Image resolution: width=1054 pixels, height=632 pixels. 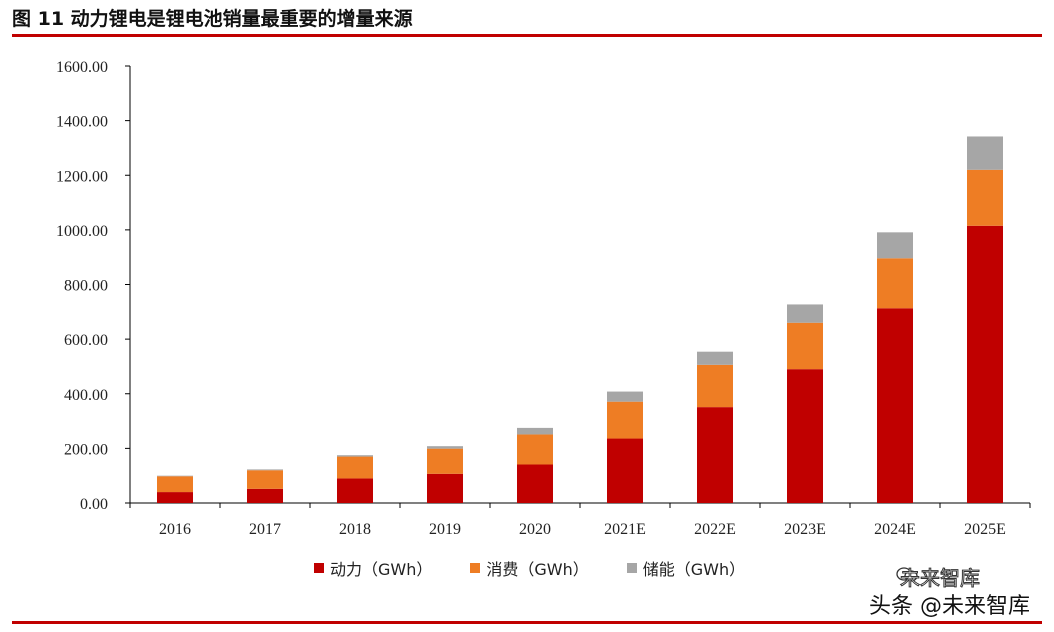 I want to click on legend-swatch-power, so click(x=319, y=568).